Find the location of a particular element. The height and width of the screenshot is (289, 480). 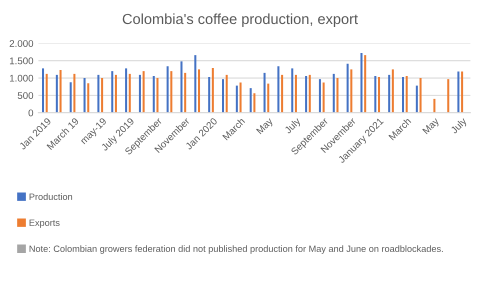

y-tick-label: 500 is located at coordinates (26, 95).